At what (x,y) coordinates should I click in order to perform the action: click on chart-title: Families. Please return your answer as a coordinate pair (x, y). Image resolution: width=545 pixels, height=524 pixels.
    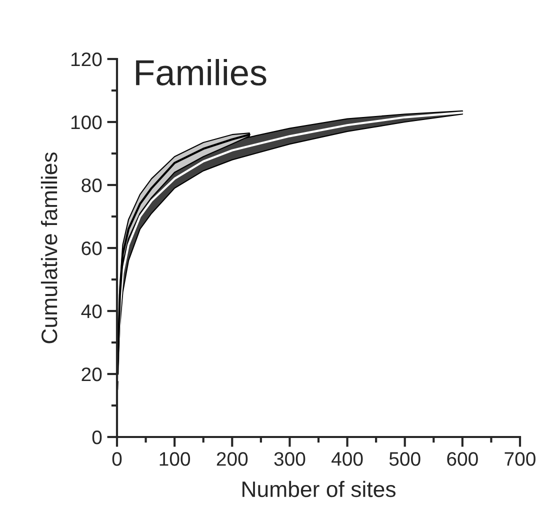
    Looking at the image, I should click on (201, 72).